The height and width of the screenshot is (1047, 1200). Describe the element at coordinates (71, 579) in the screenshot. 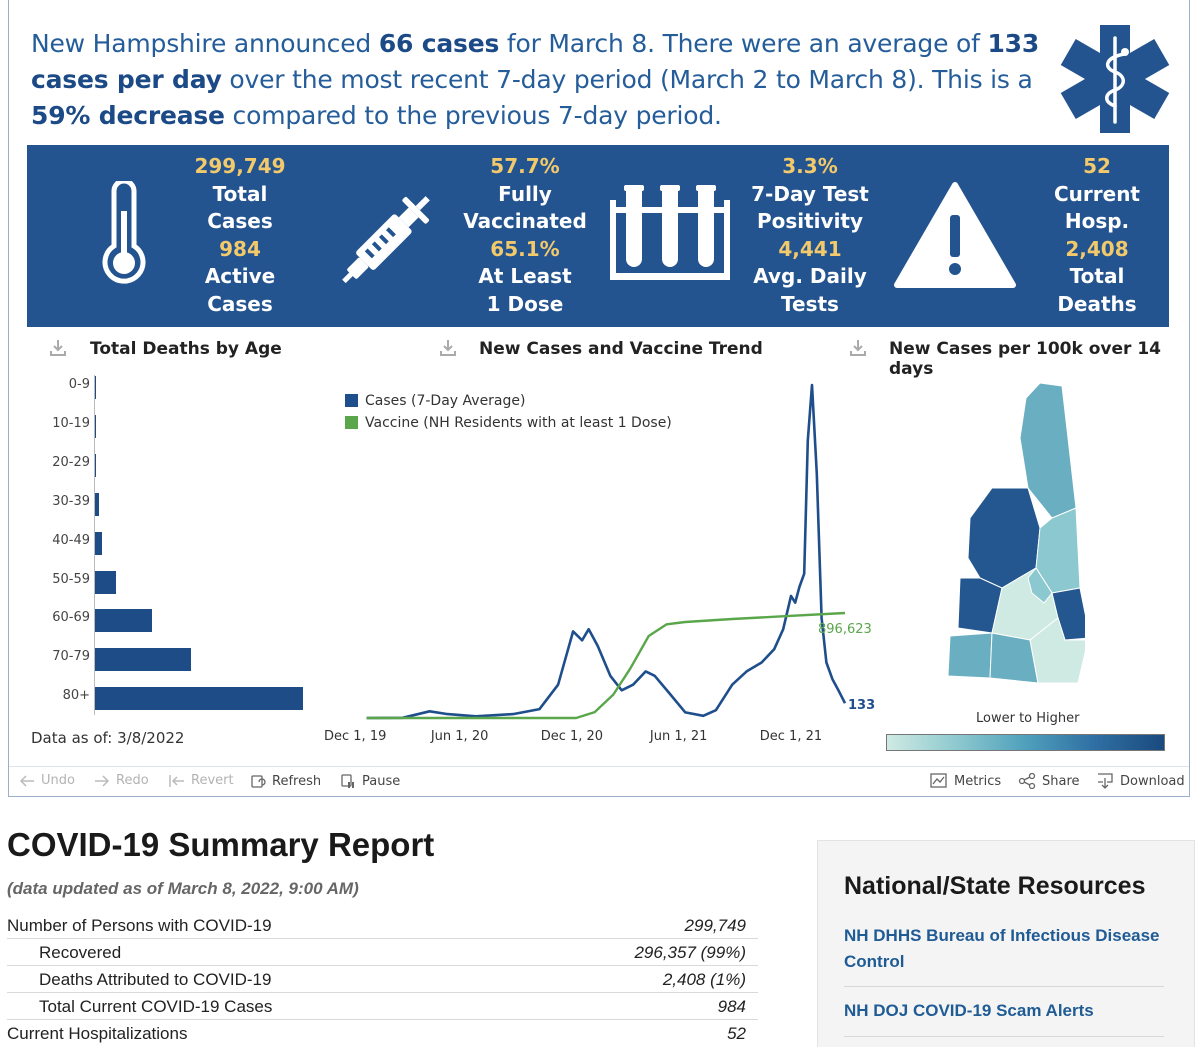

I see `age-tick-label: 50-59` at that location.